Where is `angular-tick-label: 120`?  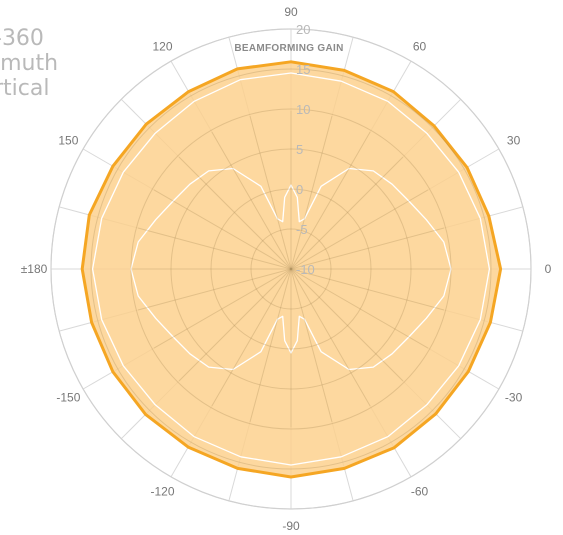 angular-tick-label: 120 is located at coordinates (162, 46).